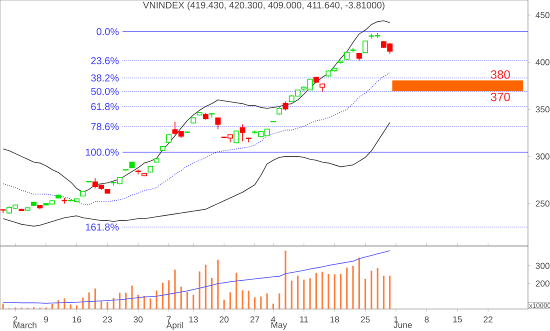  Describe the element at coordinates (263, 6) in the screenshot. I see `chart-title: VNINDEX (419.430, 420.300, 409.000, 411.640, -3.81000)` at that location.